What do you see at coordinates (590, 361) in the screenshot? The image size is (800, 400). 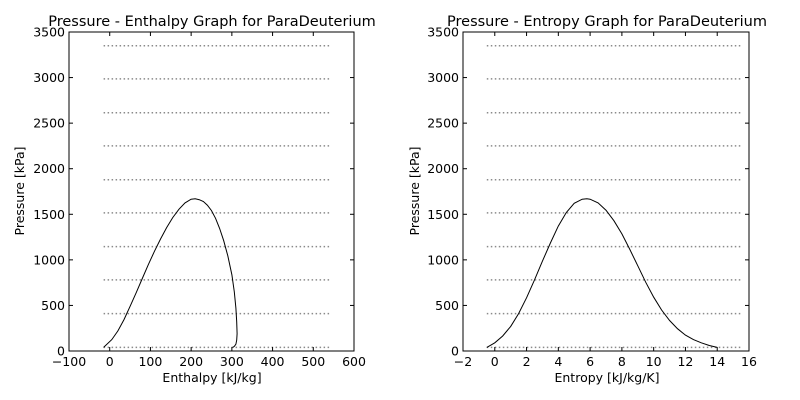 I see `x-tick-label: 6` at bounding box center [590, 361].